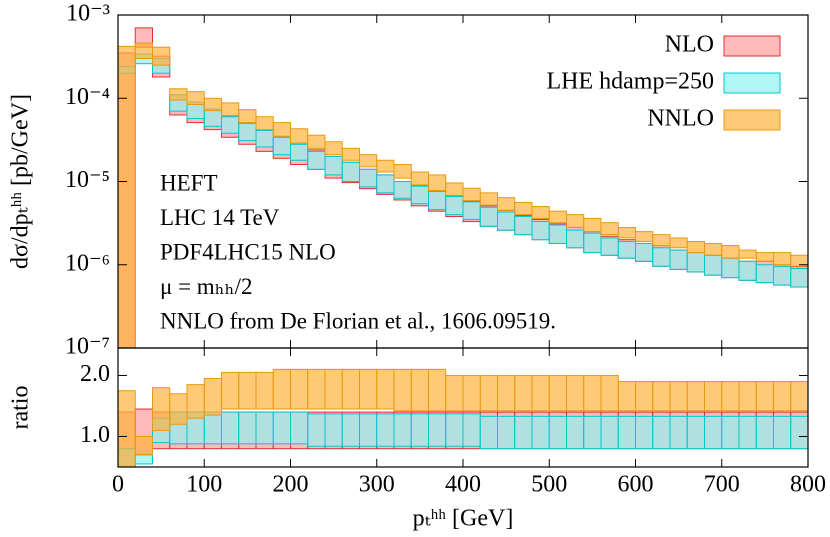 This screenshot has height=537, width=830. I want to click on x-tick-label: 200, so click(291, 485).